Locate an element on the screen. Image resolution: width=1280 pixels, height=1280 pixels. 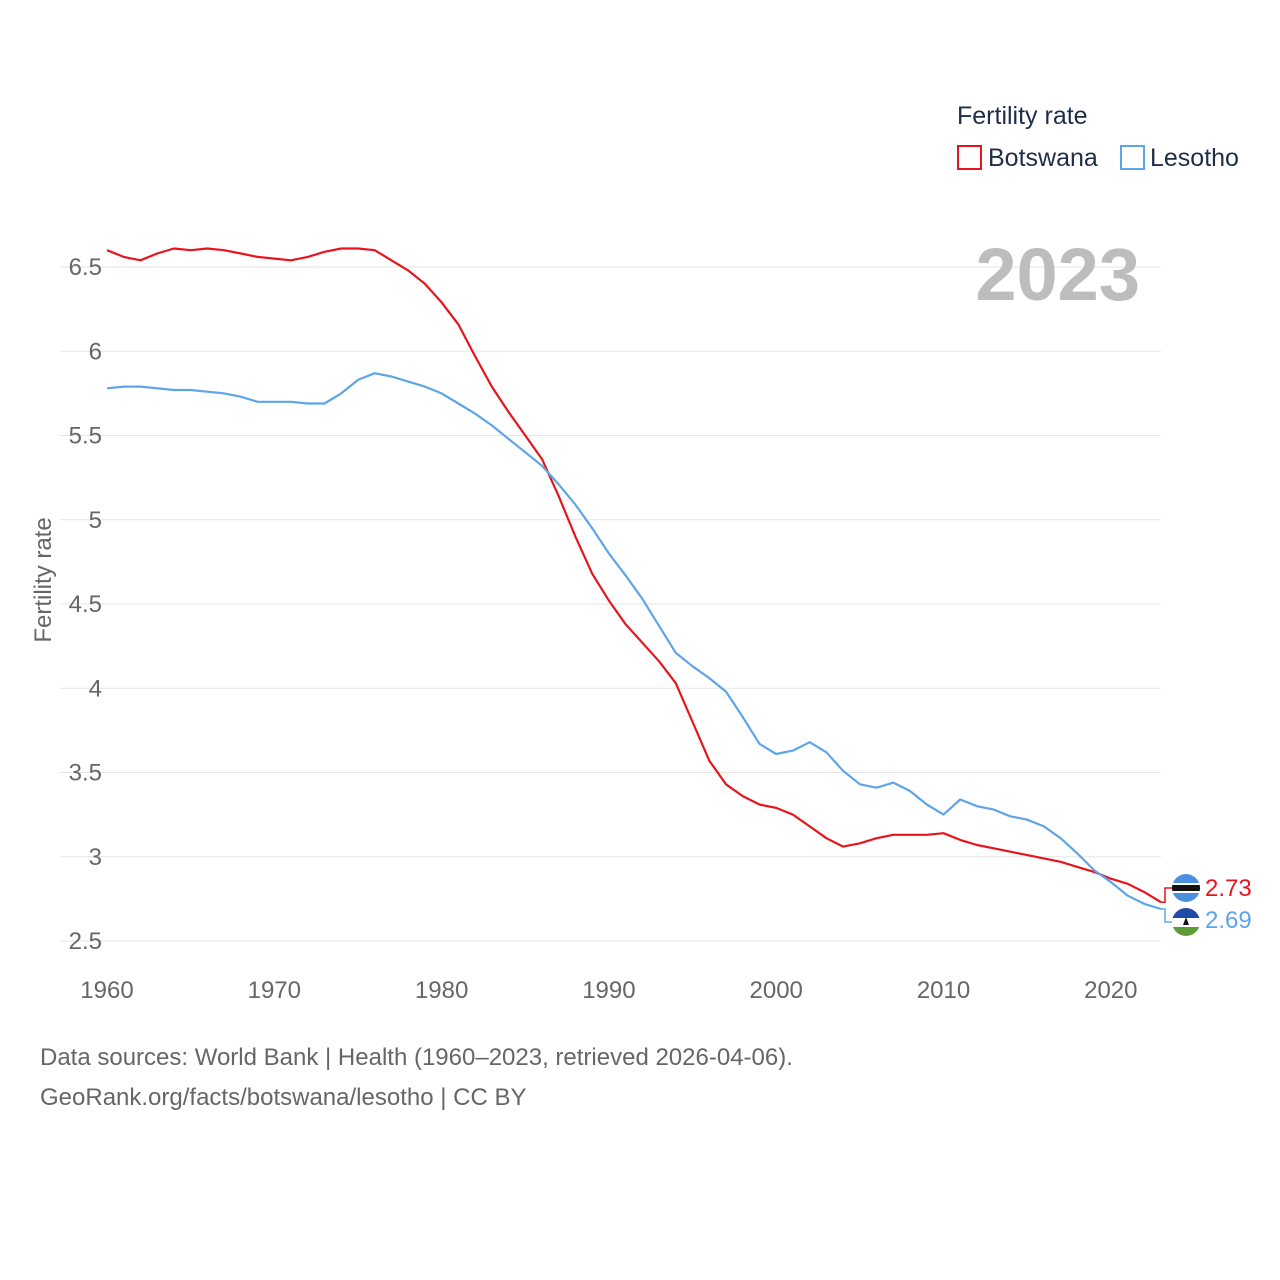
x-tick-label: 1980 is located at coordinates (441, 990).